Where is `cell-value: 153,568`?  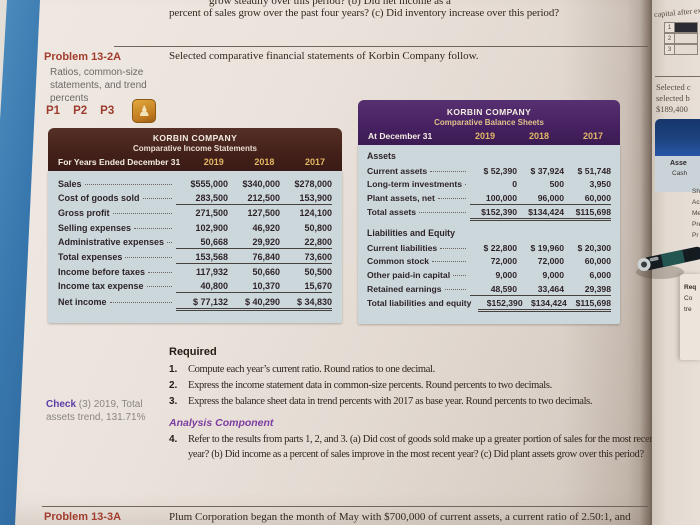 cell-value: 153,568 is located at coordinates (202, 258).